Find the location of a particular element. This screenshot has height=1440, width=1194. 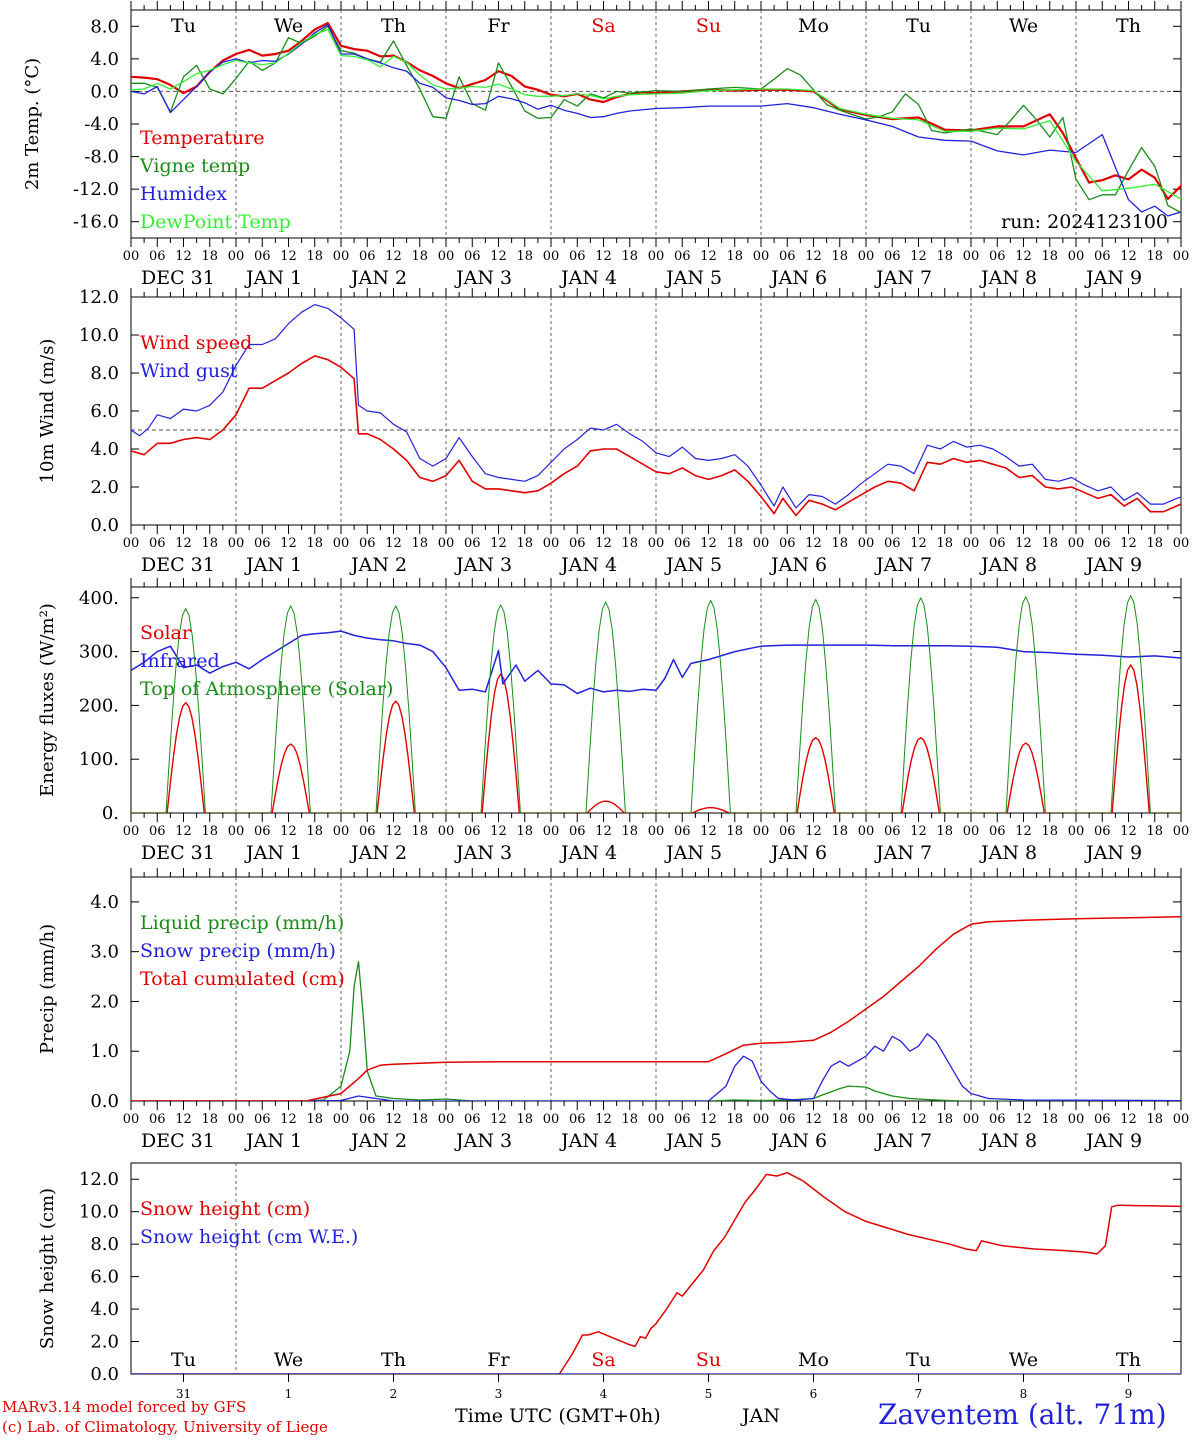

plot-frame is located at coordinates (656, 1268).